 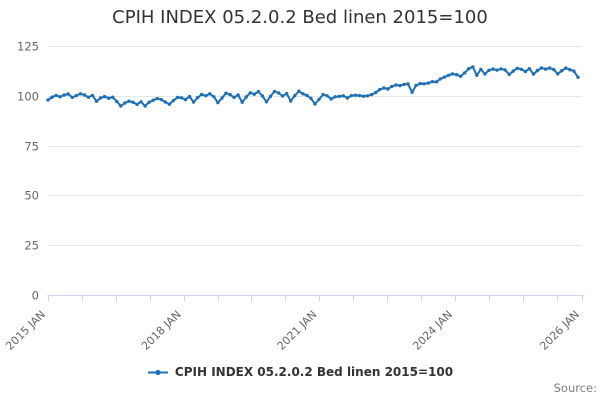 What do you see at coordinates (300, 372) in the screenshot?
I see `legend: CPIH INDEX 05.2.0.2 Bed linen 2015=100` at bounding box center [300, 372].